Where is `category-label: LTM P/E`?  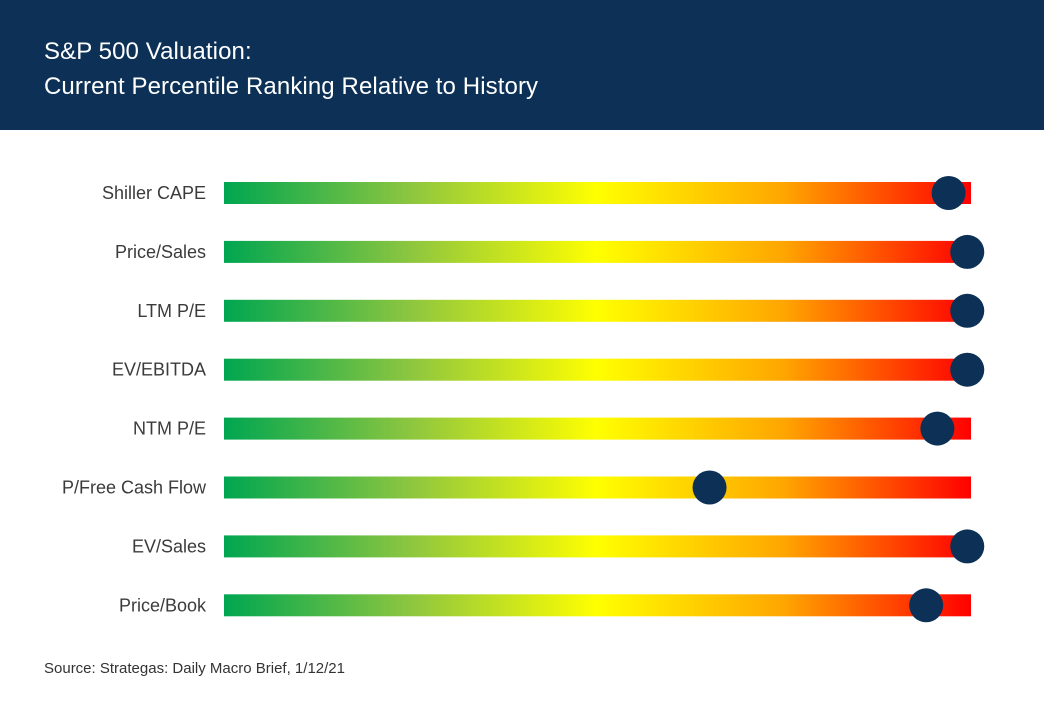 category-label: LTM P/E is located at coordinates (171, 311).